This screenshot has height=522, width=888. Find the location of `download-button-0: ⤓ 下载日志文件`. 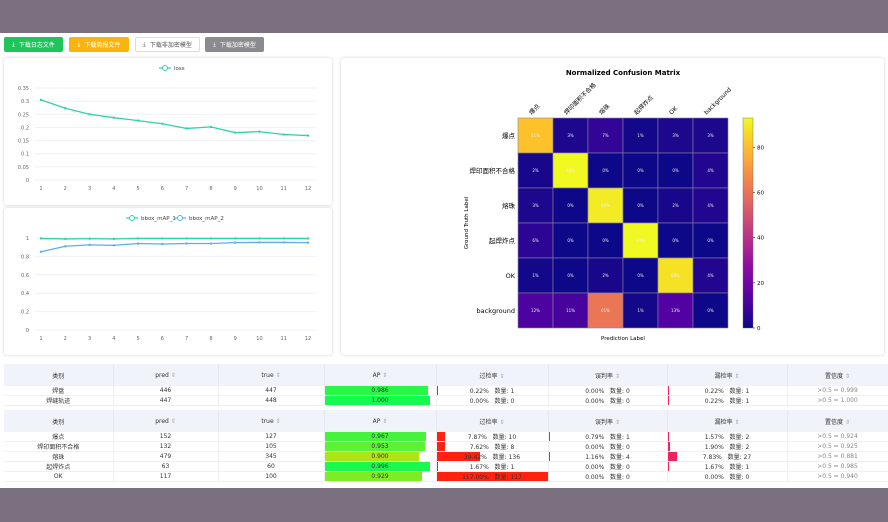

download-button-0: ⤓ 下载日志文件 is located at coordinates (33, 44).